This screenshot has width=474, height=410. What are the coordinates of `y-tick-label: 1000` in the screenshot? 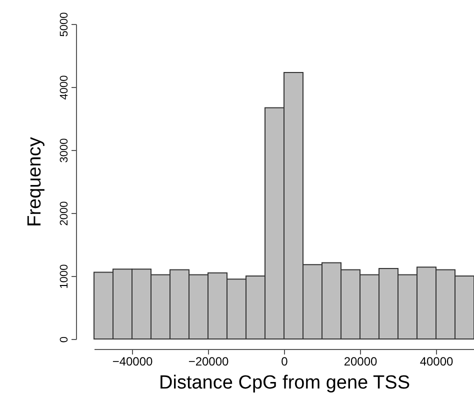 It's located at (64, 276).